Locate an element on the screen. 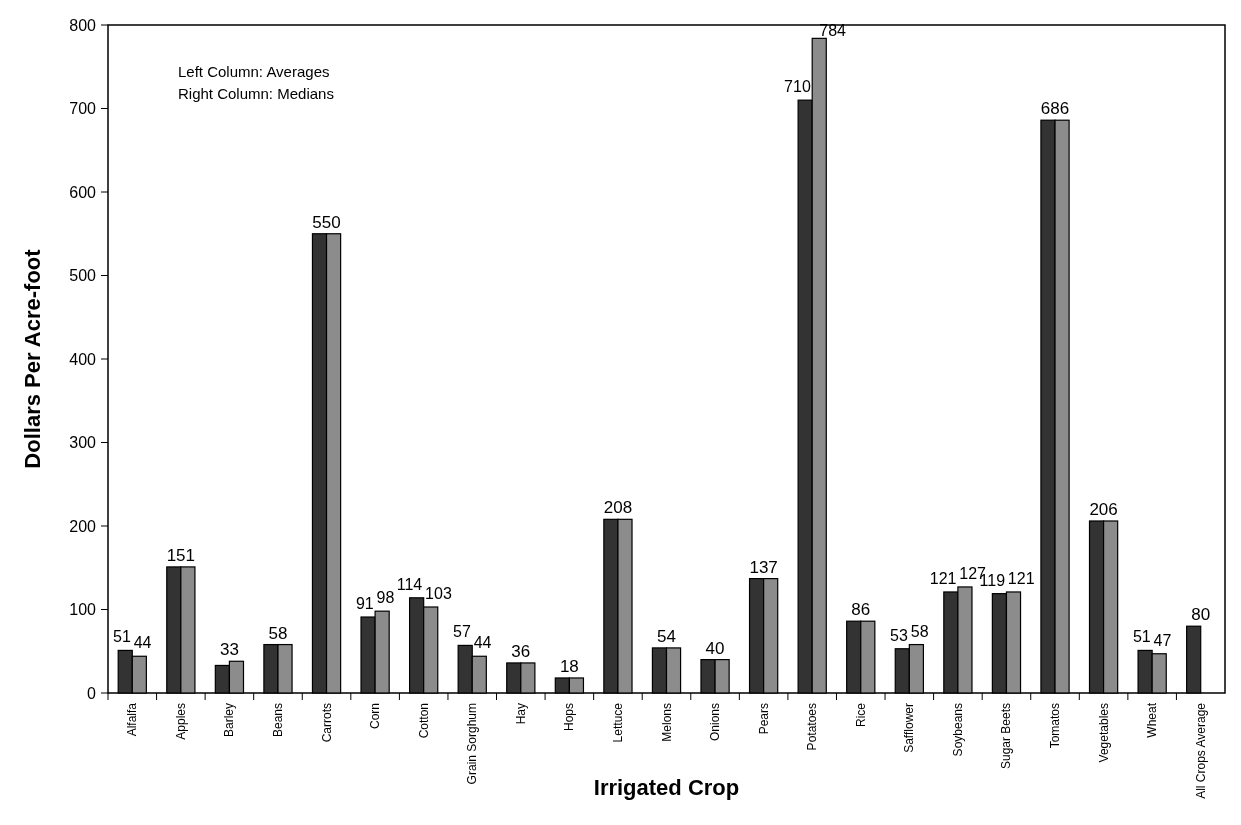 The image size is (1241, 825). y-tick-label: 200 is located at coordinates (83, 526).